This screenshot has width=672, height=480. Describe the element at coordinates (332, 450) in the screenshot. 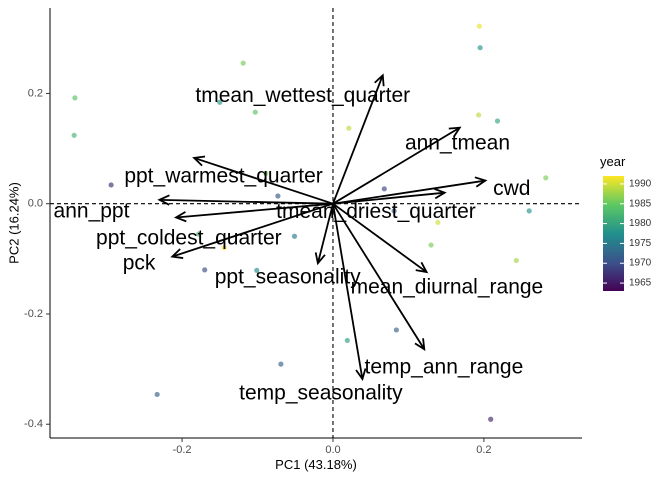

I see `x-tick-label: 0.0` at that location.